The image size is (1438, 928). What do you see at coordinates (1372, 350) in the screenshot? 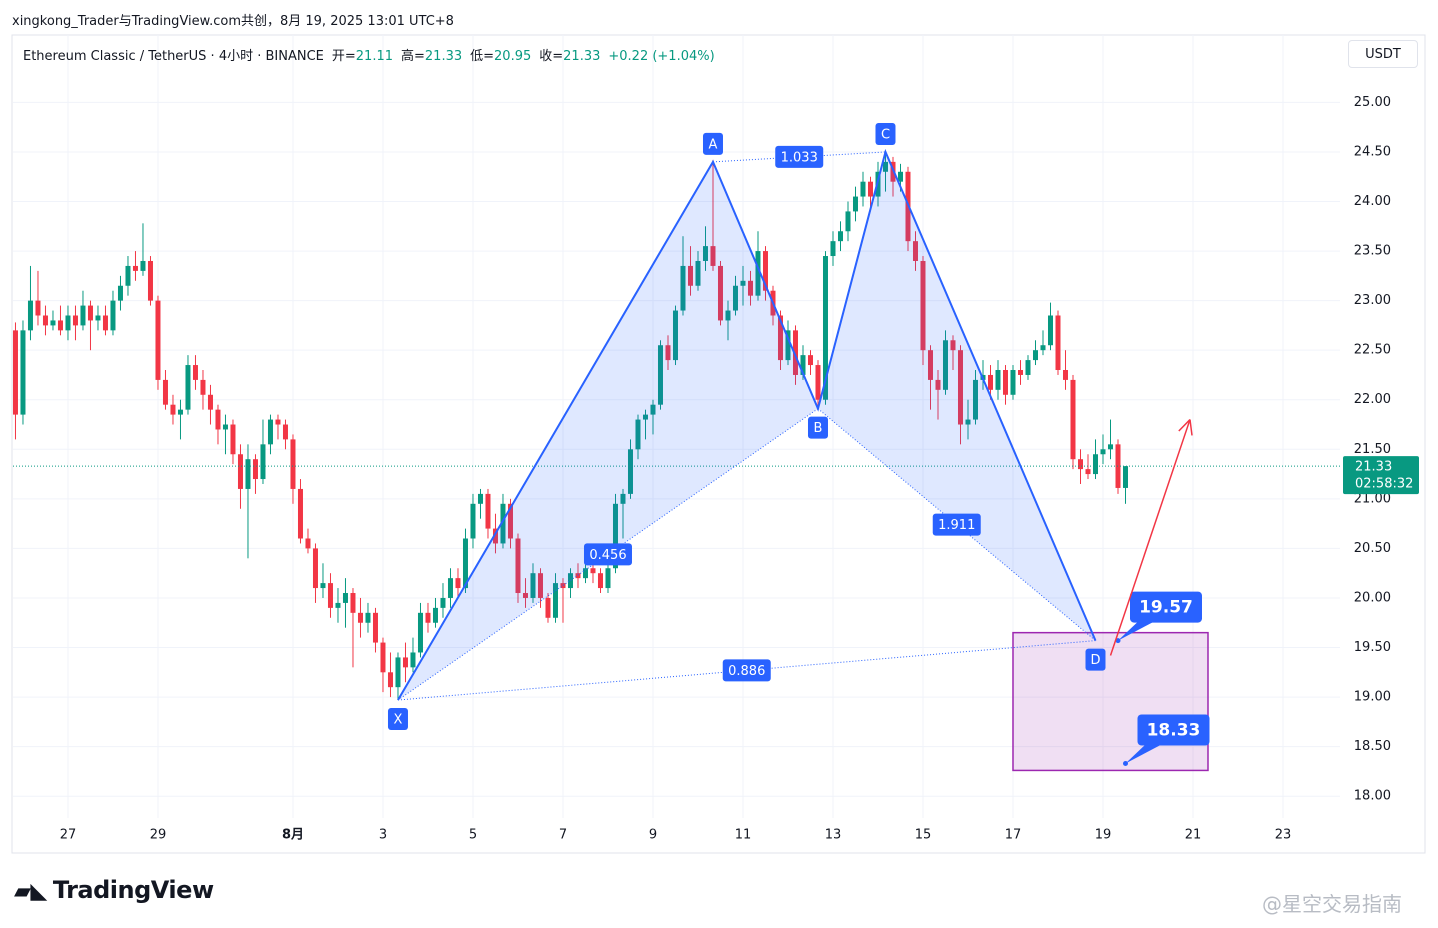
I see `y-tick-label: 22.50` at bounding box center [1372, 350].